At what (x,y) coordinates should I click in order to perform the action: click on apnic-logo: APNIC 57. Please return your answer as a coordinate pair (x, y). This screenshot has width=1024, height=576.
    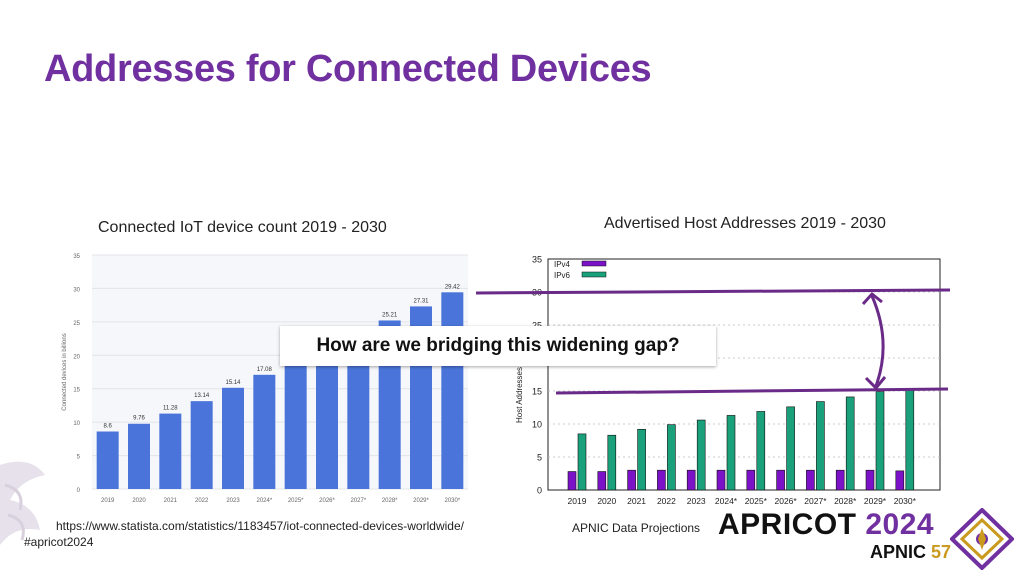
    Looking at the image, I should click on (910, 552).